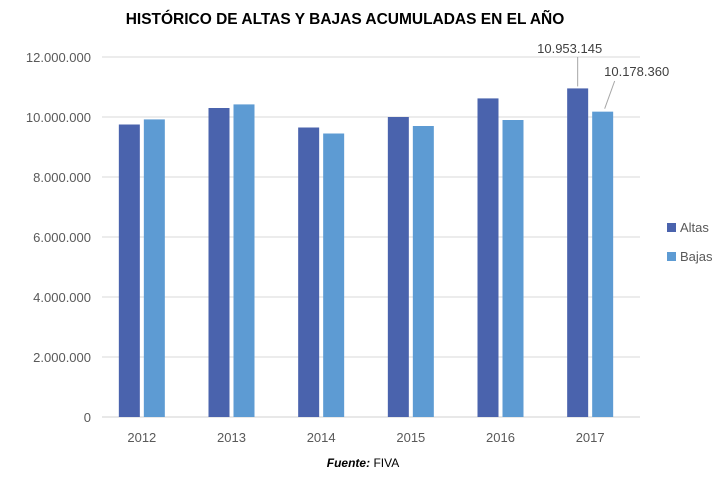  I want to click on bar-altas-2013, so click(219, 262).